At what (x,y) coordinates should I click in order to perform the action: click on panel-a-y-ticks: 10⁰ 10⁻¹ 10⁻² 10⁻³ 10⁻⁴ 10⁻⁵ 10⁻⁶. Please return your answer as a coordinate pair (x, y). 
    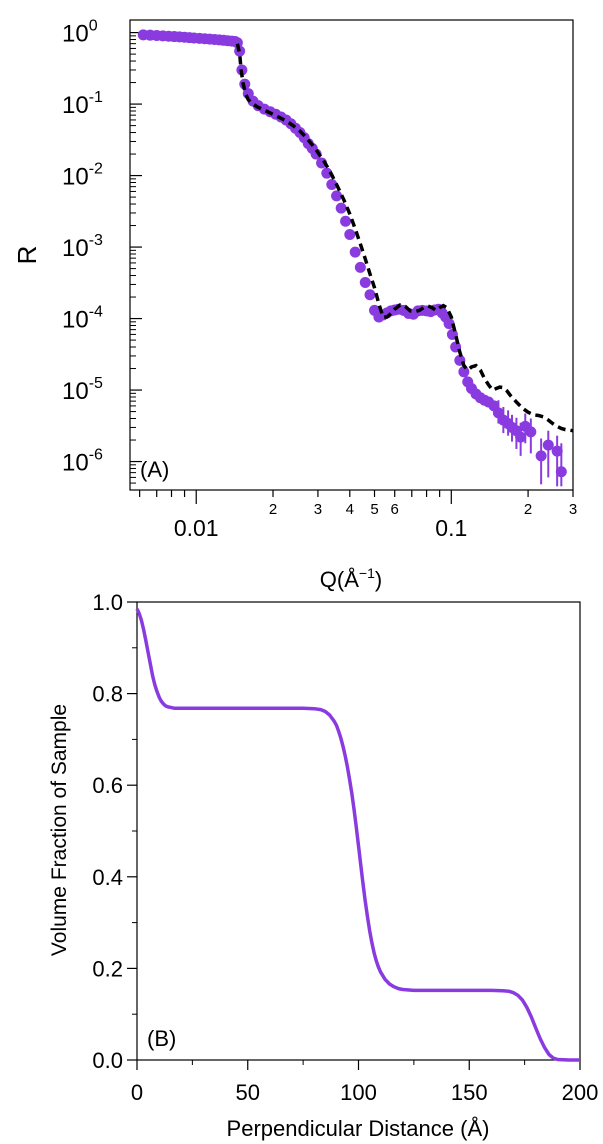
    Looking at the image, I should click on (102, 254).